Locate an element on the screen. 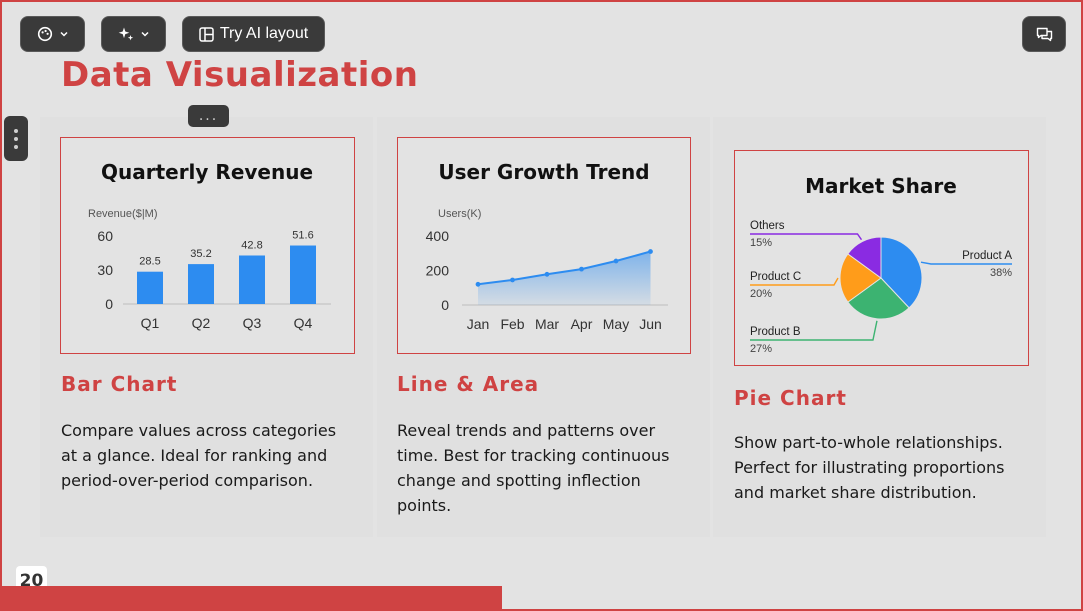 Image resolution: width=1083 pixels, height=611 pixels. bar-chart-xtick: Q3 is located at coordinates (252, 323).